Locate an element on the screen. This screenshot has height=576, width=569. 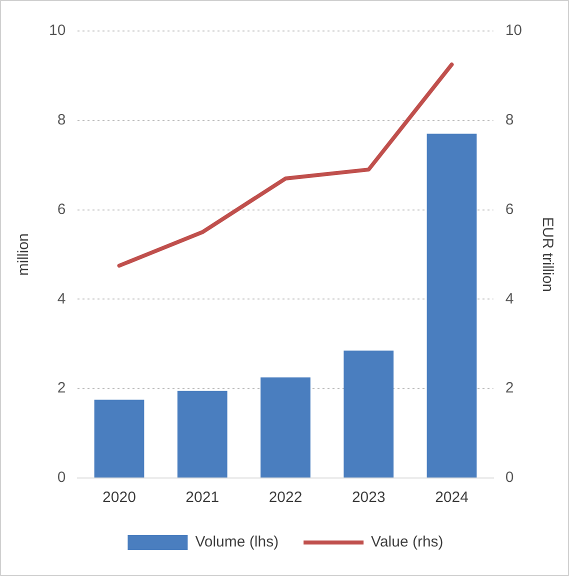
y-axis-title: million is located at coordinates (23, 254).